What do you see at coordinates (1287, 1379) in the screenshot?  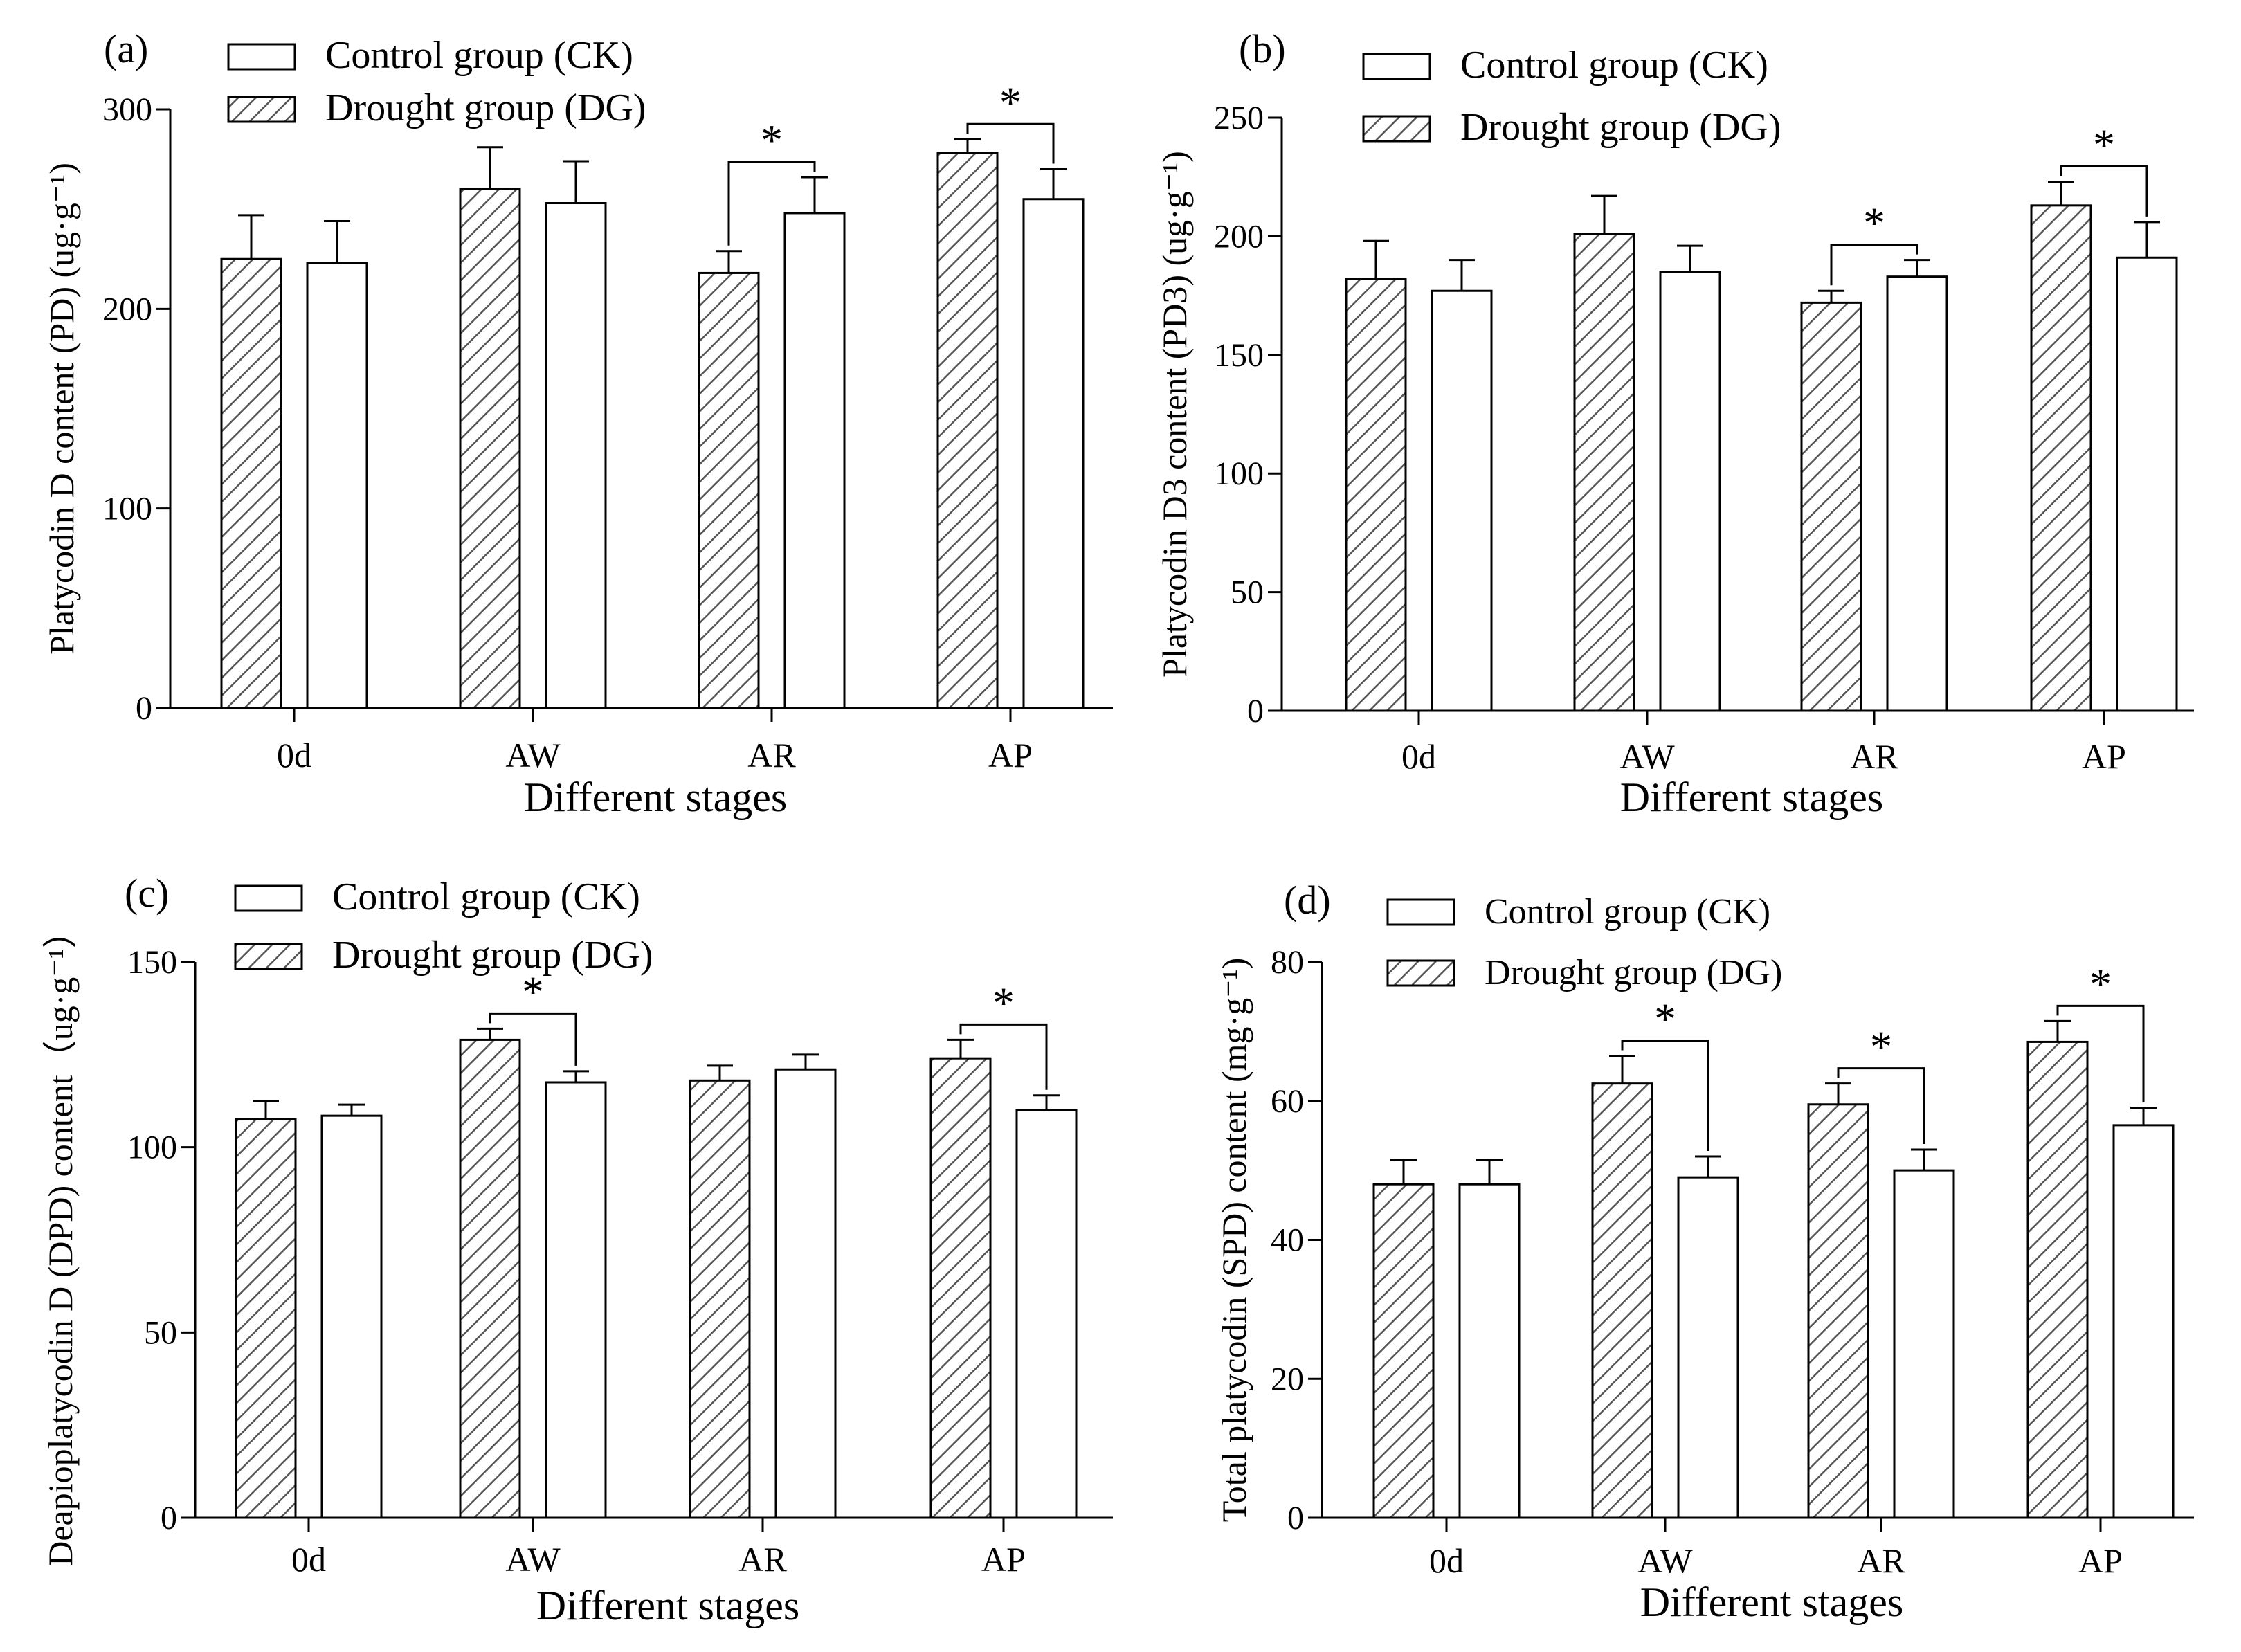 I see `y-tick-label: 20` at bounding box center [1287, 1379].